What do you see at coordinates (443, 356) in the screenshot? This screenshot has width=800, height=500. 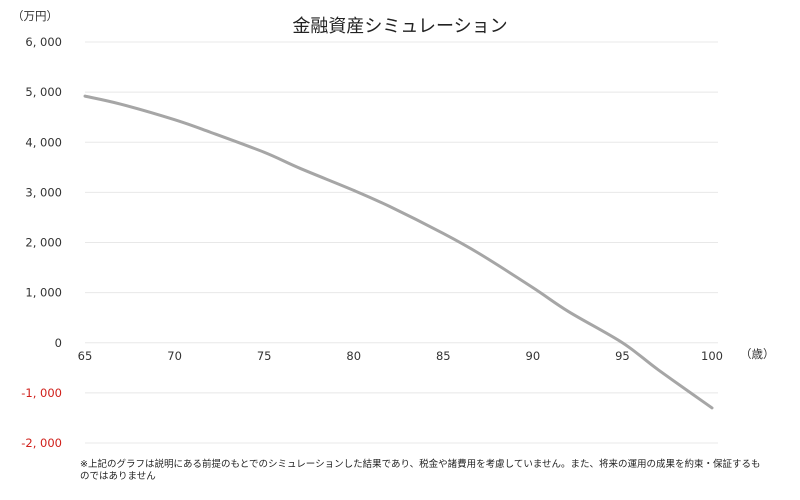 I see `x-tick-label: 85` at bounding box center [443, 356].